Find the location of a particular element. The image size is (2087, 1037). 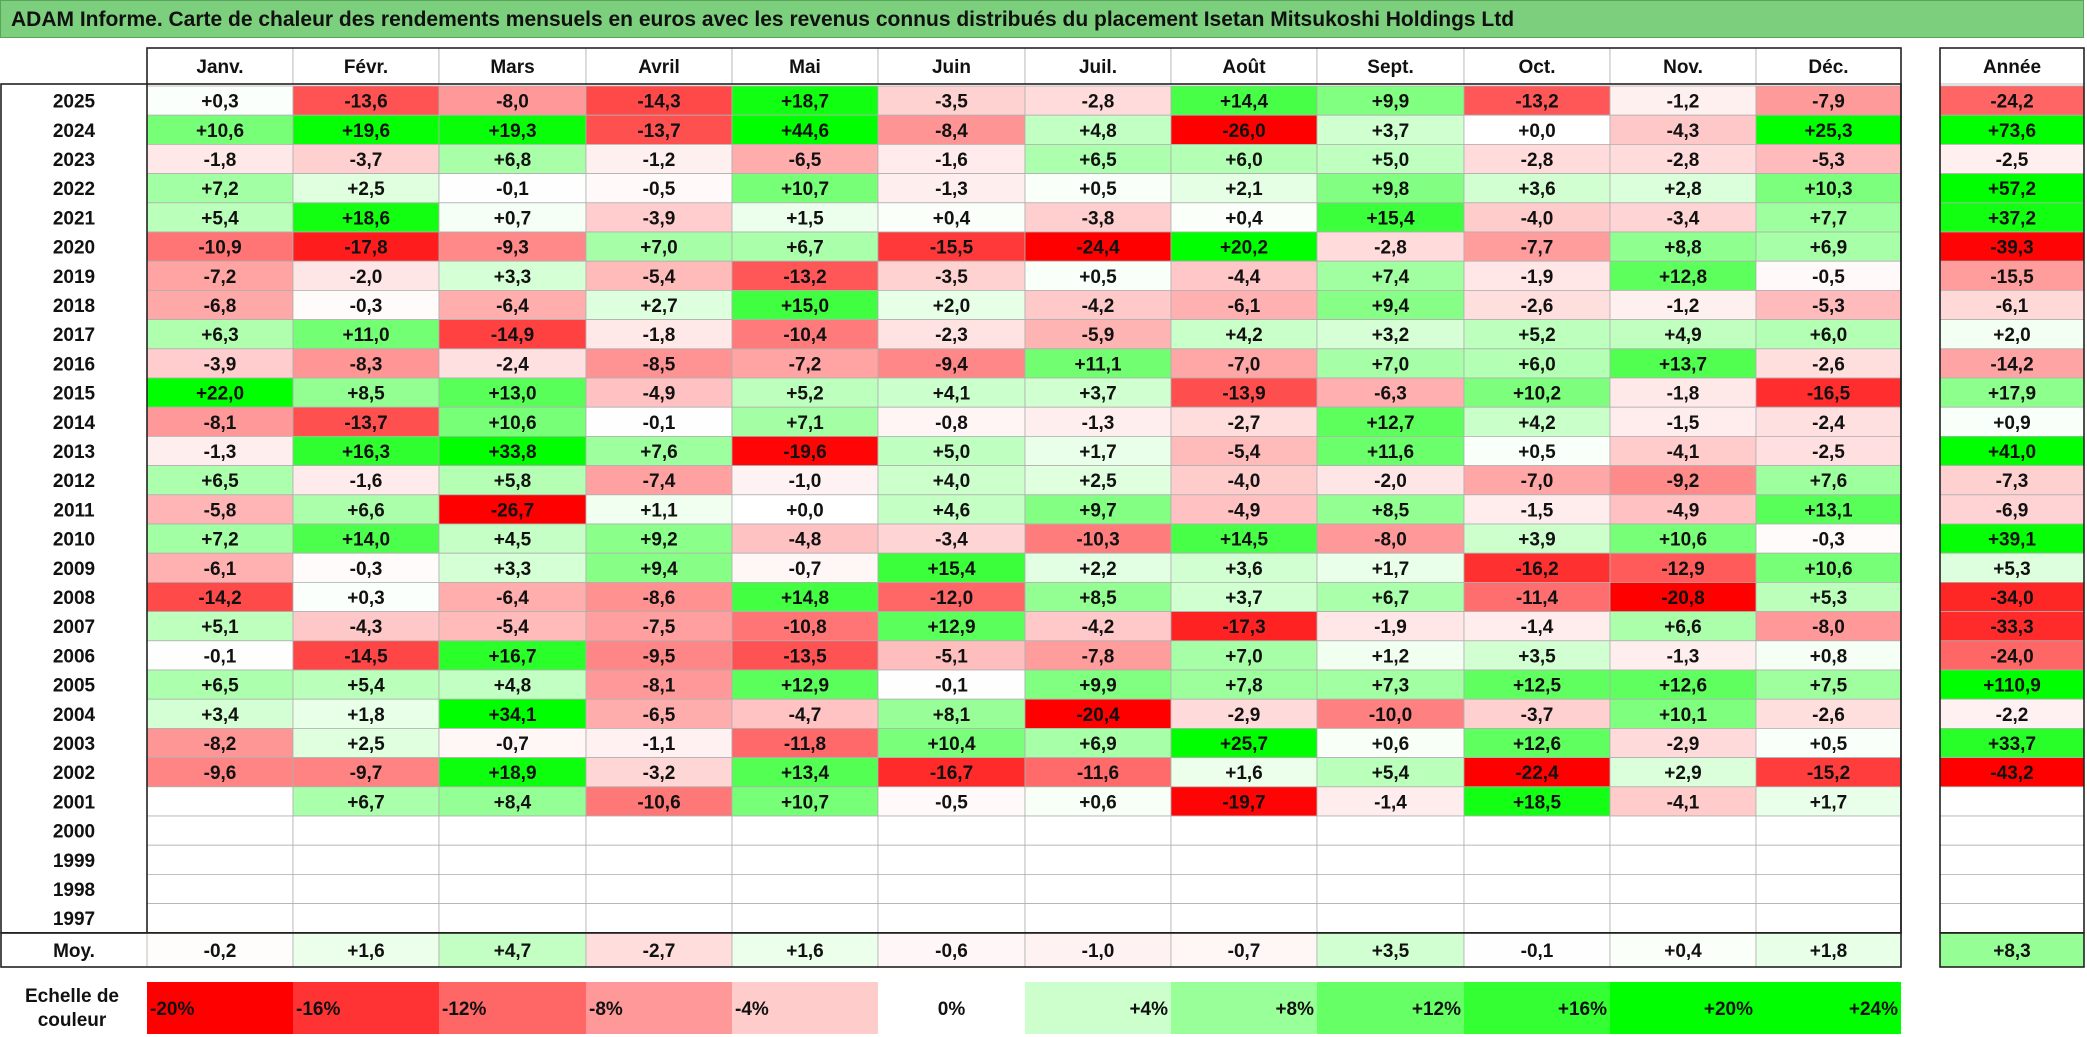

cell-2015-11: -1,8 is located at coordinates (1683, 394).